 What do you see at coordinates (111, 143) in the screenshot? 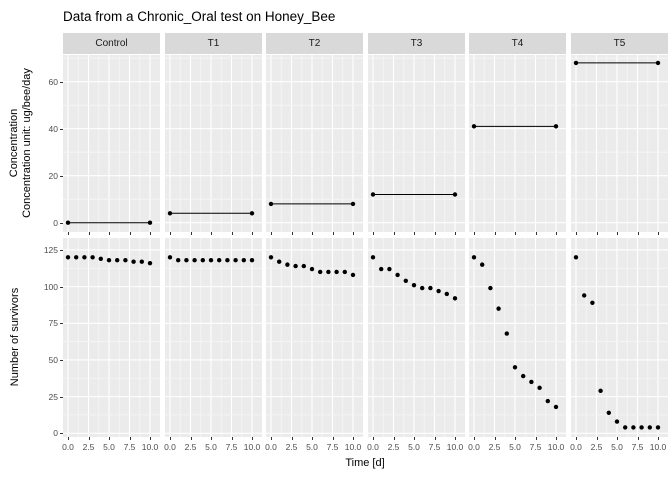
I see `top-panel-control-canvas` at bounding box center [111, 143].